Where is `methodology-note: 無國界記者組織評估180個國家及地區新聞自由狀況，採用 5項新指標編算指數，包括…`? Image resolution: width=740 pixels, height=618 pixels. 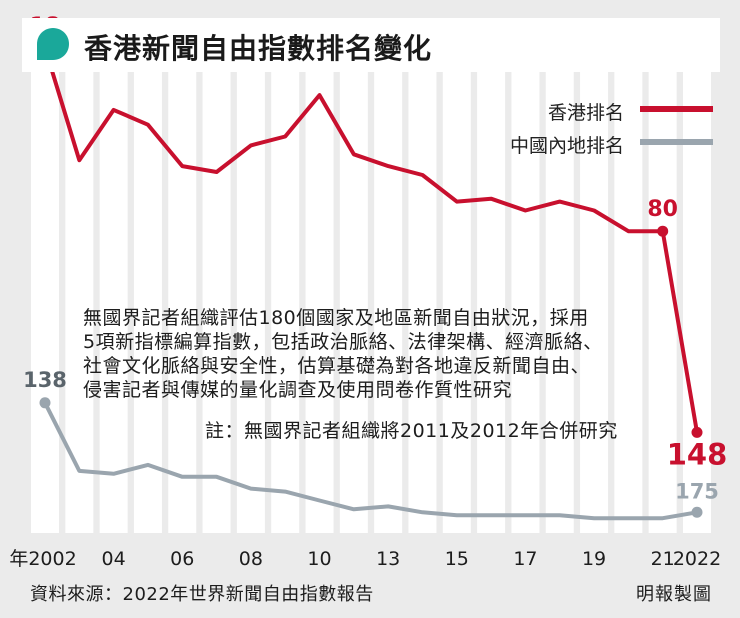 methodology-note: 無國界記者組織評估180個國家及地區新聞自由狀況，採用 5項新指標編算指數，包括… is located at coordinates (365, 354).